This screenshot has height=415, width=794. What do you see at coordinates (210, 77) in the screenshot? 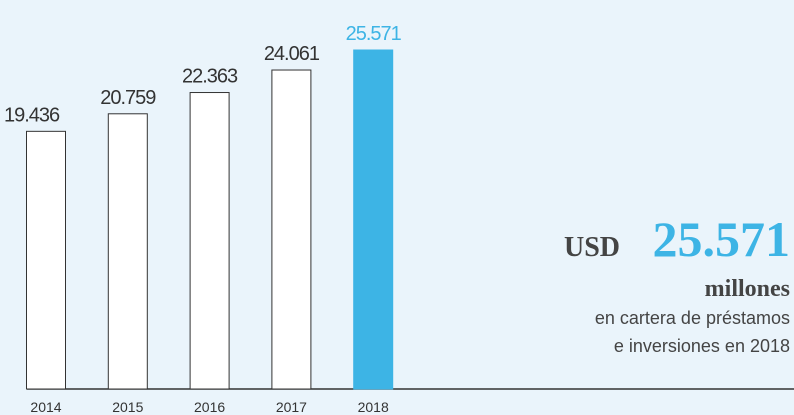
I see `value-label: 22.363` at bounding box center [210, 77].